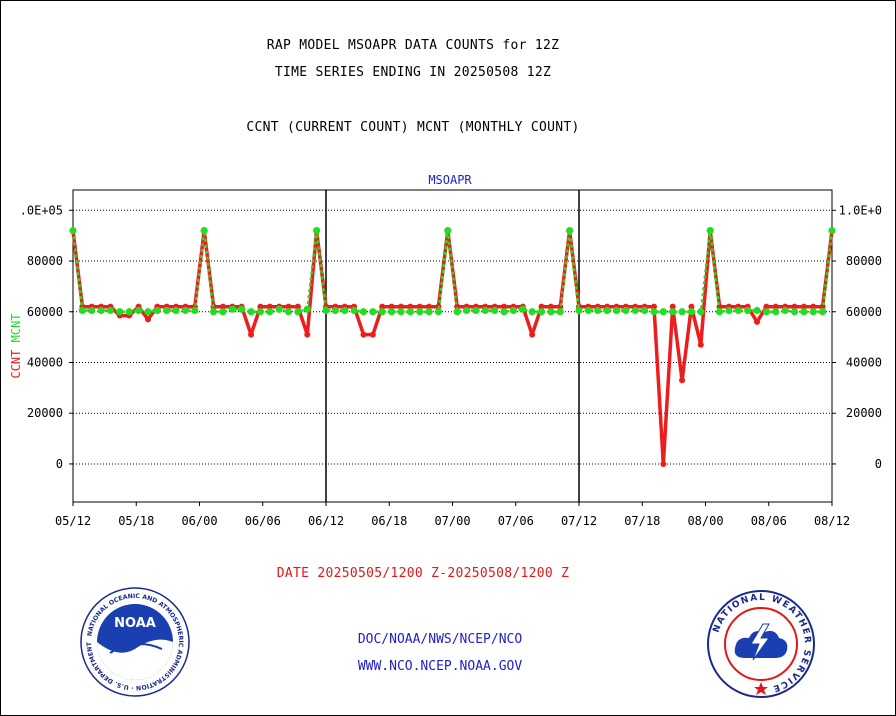  I want to click on noaa-wordmark: NOAA, so click(135, 623).